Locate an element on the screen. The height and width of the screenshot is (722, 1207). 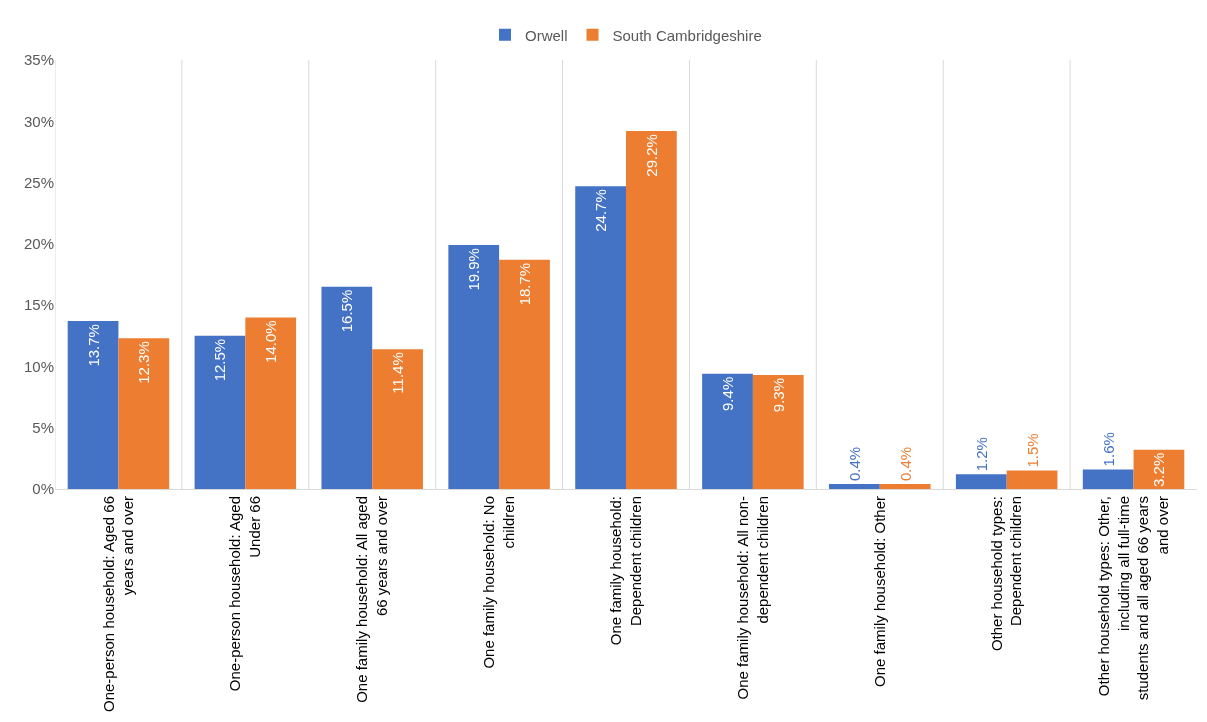
y-tick-label: 20% is located at coordinates (38, 244).